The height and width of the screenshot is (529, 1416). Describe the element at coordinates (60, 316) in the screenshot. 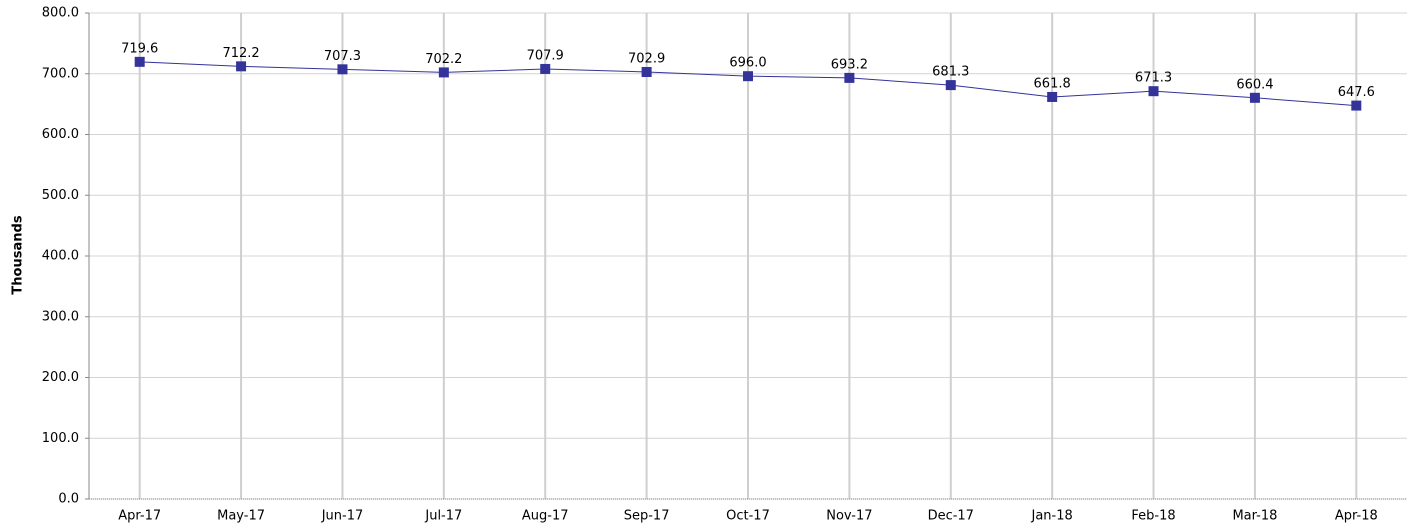

I see `y-tick-label: 300.0` at that location.